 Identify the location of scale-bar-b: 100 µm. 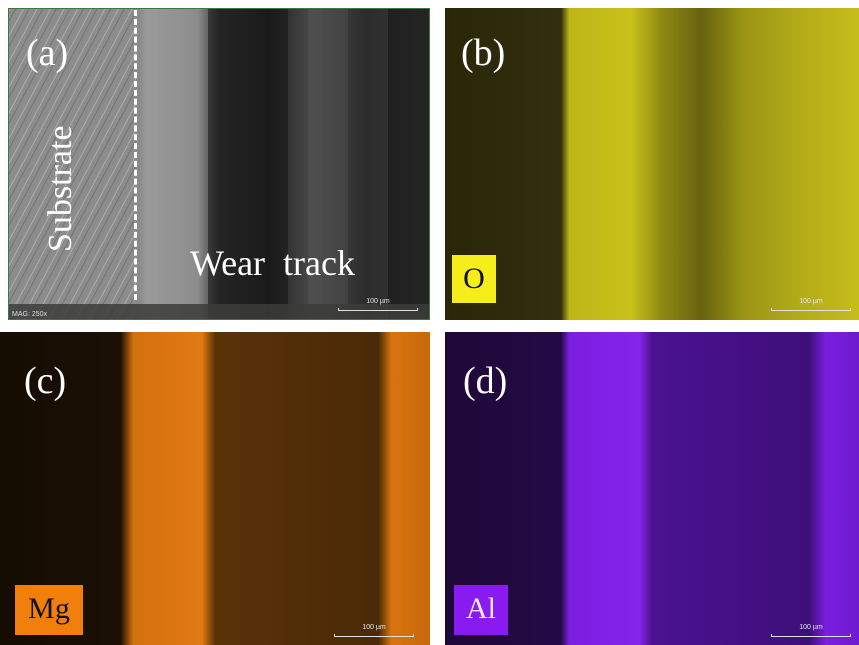
(811, 305).